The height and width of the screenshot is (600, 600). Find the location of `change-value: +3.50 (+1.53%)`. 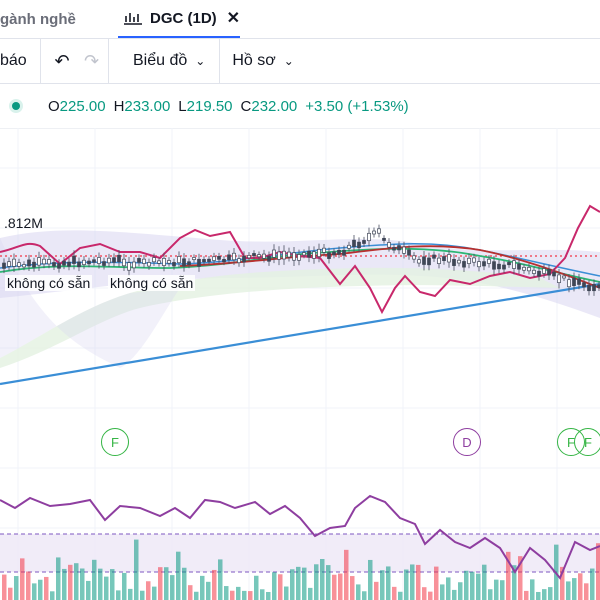

change-value: +3.50 (+1.53%) is located at coordinates (357, 106).